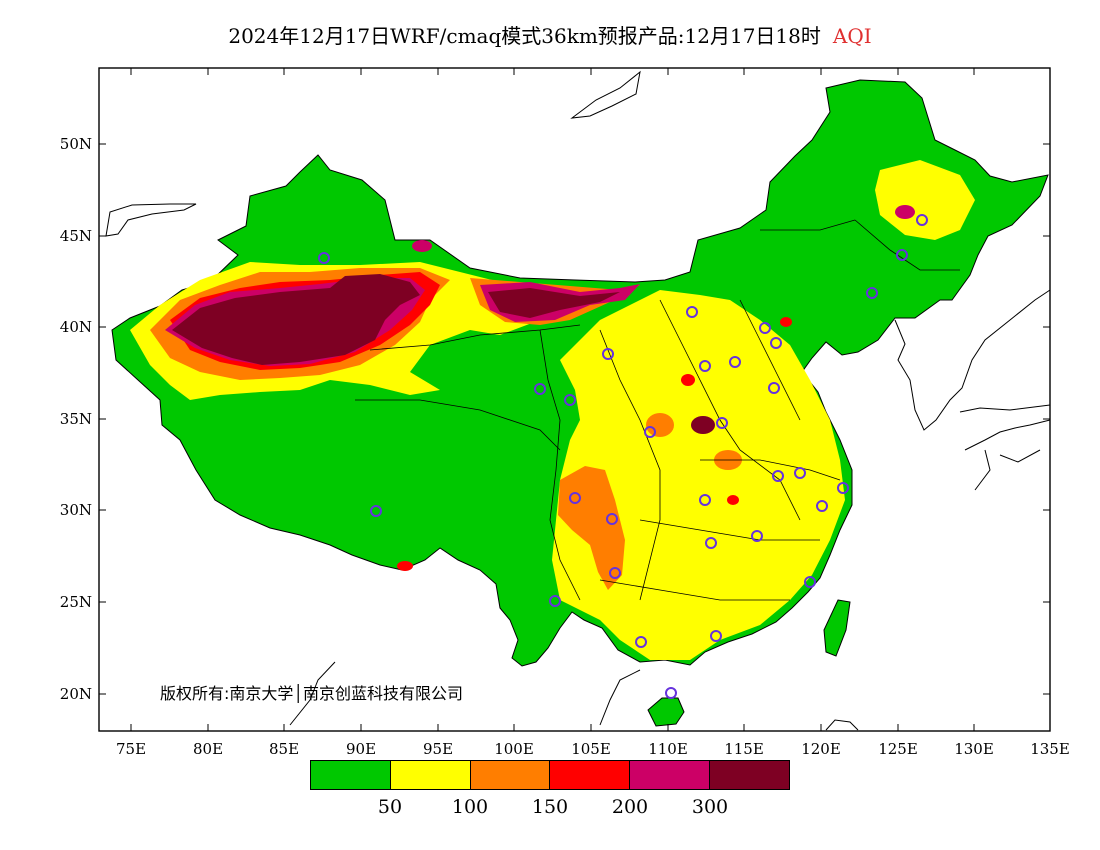 The image size is (1100, 850). I want to click on lon-label: 120E, so click(821, 749).